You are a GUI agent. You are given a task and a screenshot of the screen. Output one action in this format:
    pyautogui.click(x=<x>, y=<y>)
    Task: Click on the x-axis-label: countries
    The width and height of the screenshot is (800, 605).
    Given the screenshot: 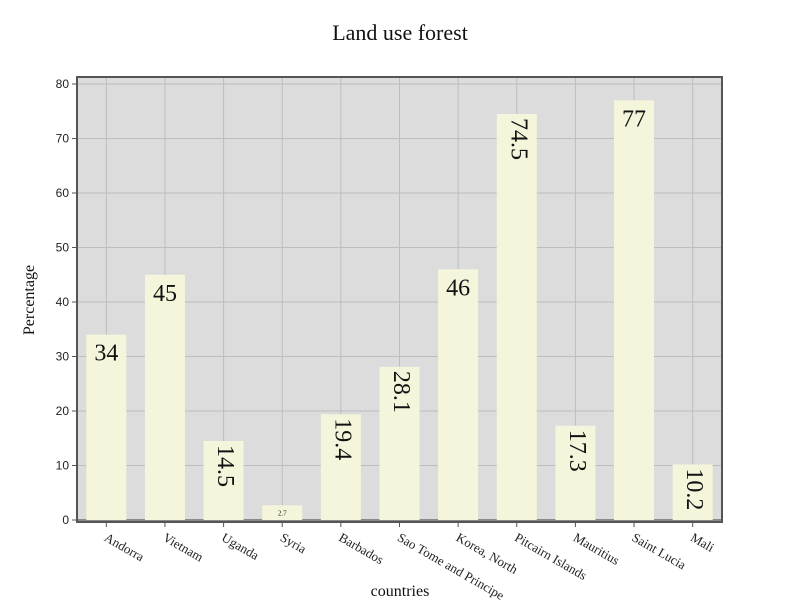 What is the action you would take?
    pyautogui.click(x=400, y=591)
    